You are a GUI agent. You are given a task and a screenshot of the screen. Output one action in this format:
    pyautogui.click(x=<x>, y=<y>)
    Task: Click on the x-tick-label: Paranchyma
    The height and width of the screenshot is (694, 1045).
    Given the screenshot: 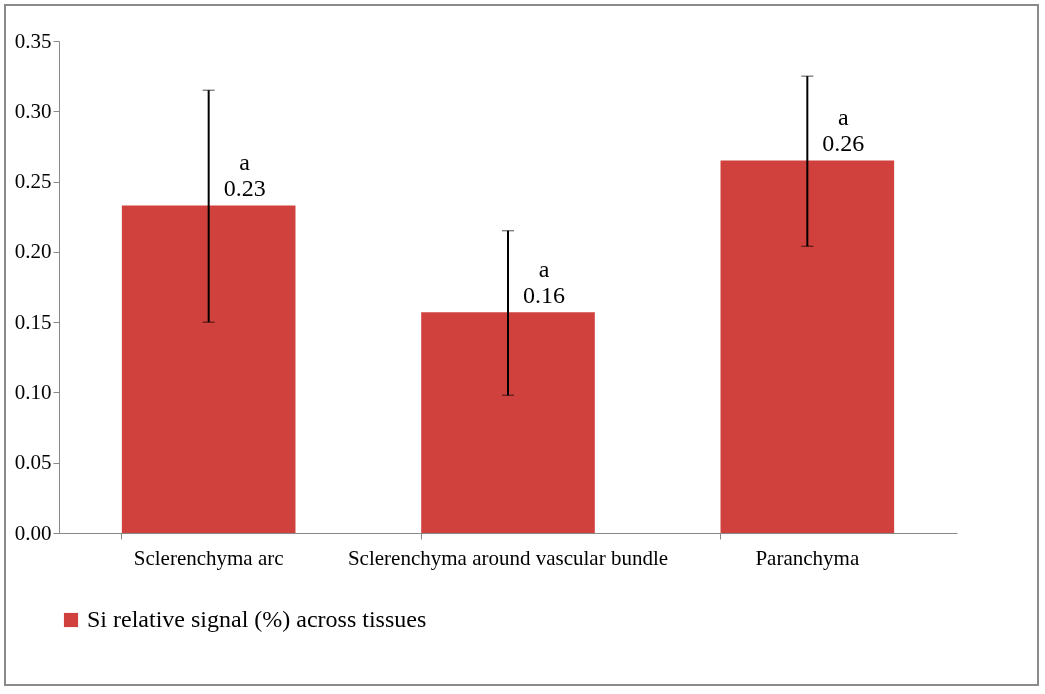 What is the action you would take?
    pyautogui.click(x=807, y=557)
    